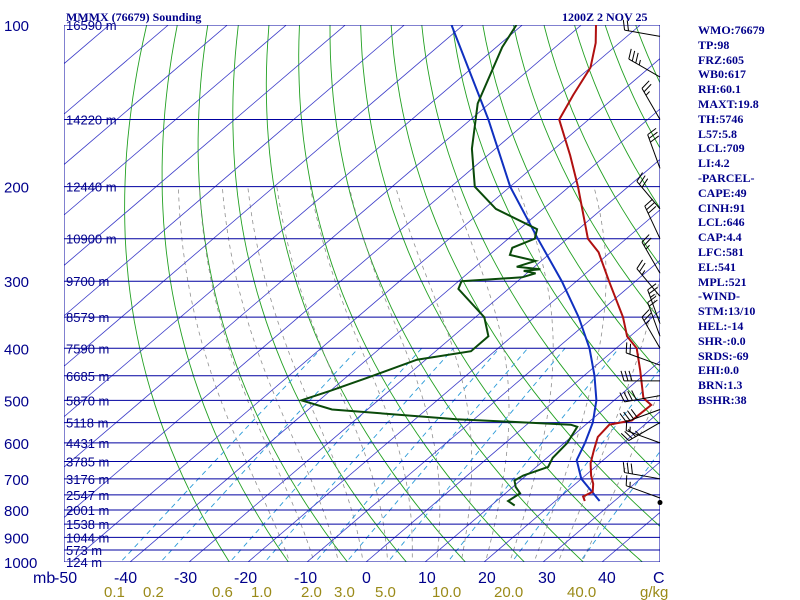 This screenshot has height=600, width=800. What do you see at coordinates (722, 281) in the screenshot?
I see `index-line: MPL:521` at bounding box center [722, 281].